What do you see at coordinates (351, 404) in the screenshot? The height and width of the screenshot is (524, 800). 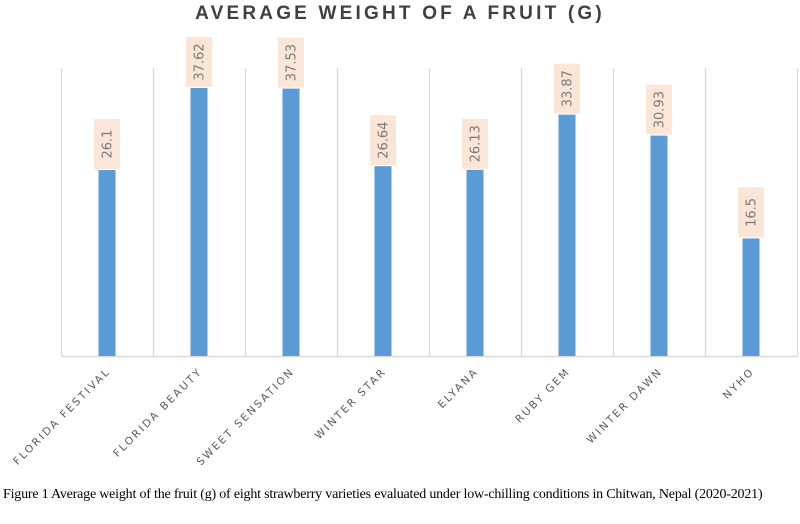 I see `x-tick-label: WINTER STAR` at bounding box center [351, 404].